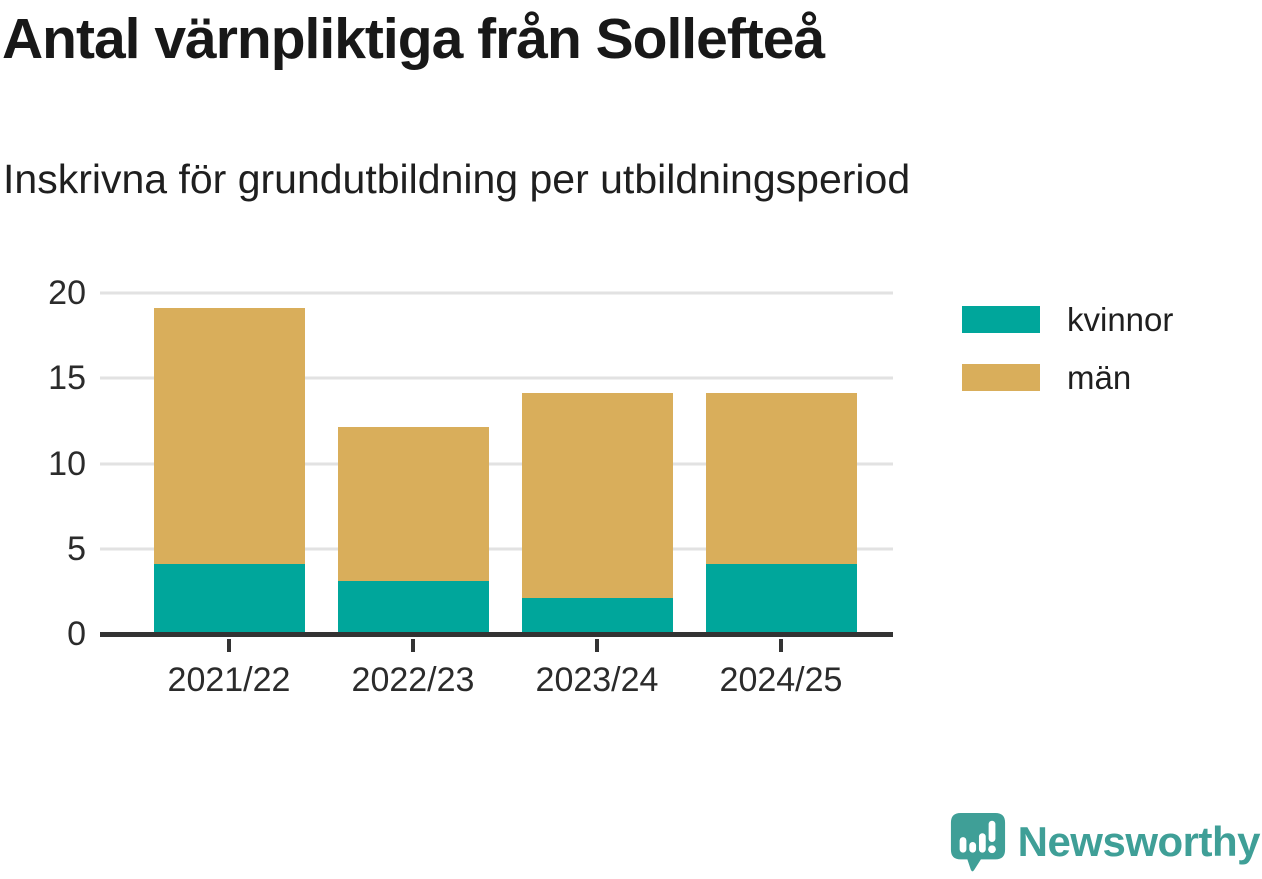 This screenshot has height=879, width=1262. What do you see at coordinates (496, 634) in the screenshot?
I see `x-axis-line` at bounding box center [496, 634].